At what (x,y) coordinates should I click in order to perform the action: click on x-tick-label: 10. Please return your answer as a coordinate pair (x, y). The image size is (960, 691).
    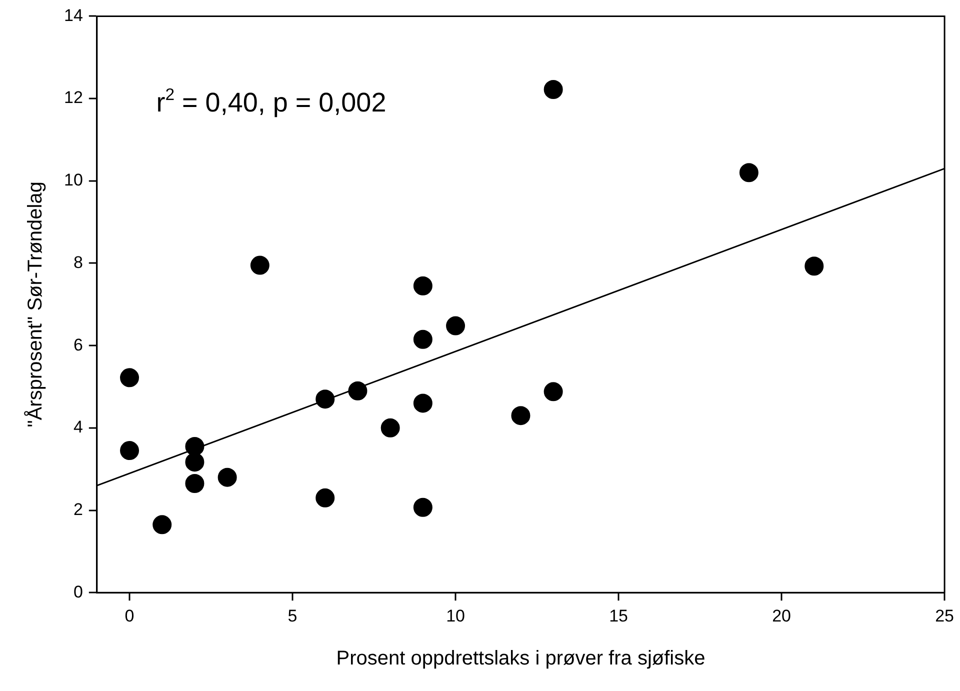
    Looking at the image, I should click on (455, 616).